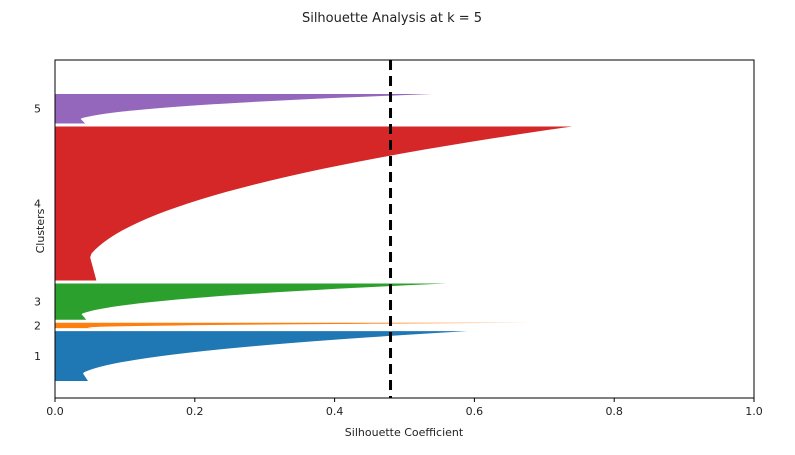  Describe the element at coordinates (404, 432) in the screenshot. I see `x-axis-title: Silhouette Coefficient` at that location.